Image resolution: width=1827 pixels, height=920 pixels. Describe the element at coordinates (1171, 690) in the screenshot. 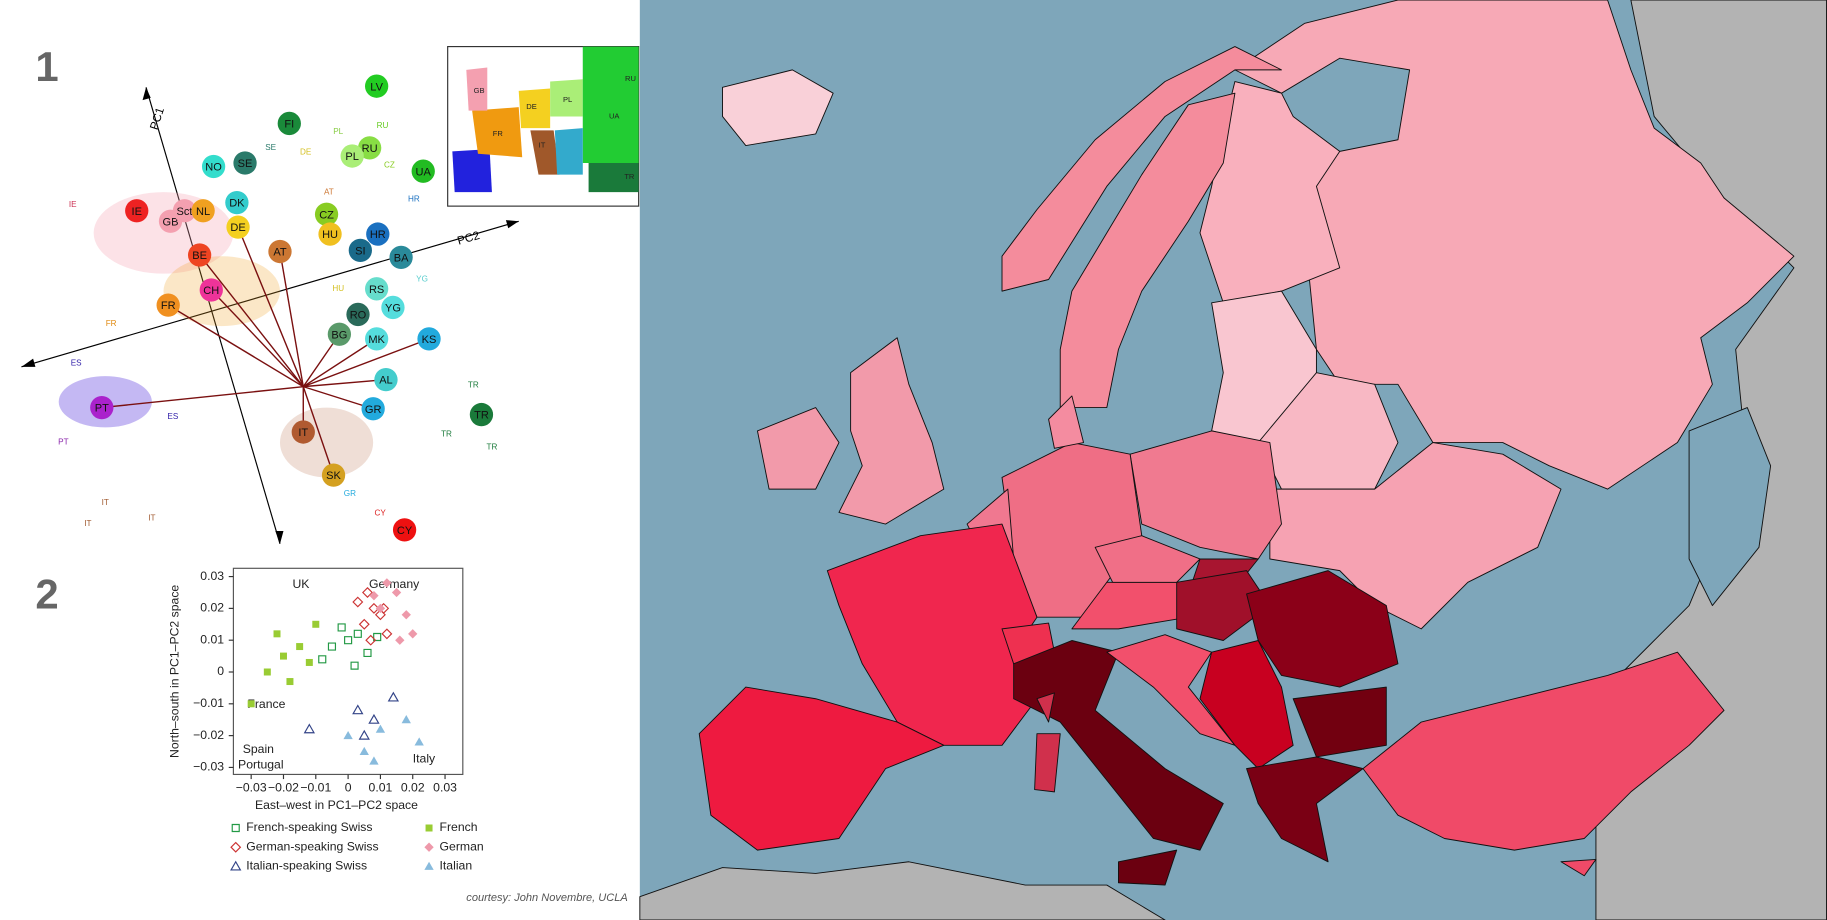

I see `croatia` at that location.